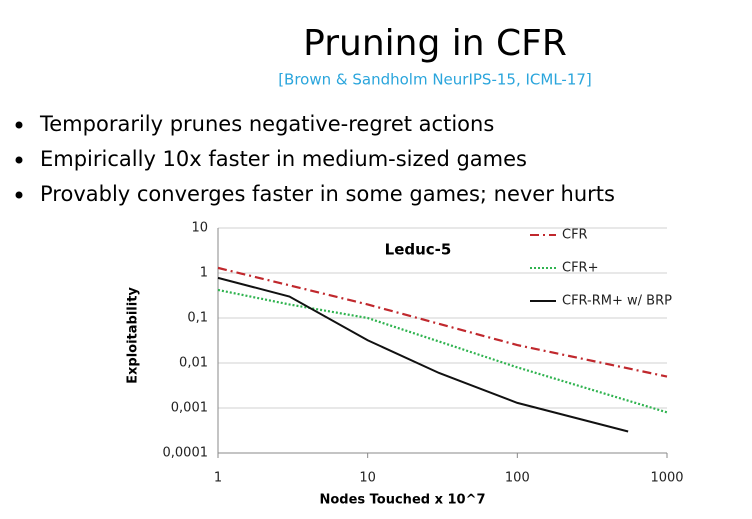 This screenshot has height=519, width=752. I want to click on x-tick-label: 1000, so click(666, 478).